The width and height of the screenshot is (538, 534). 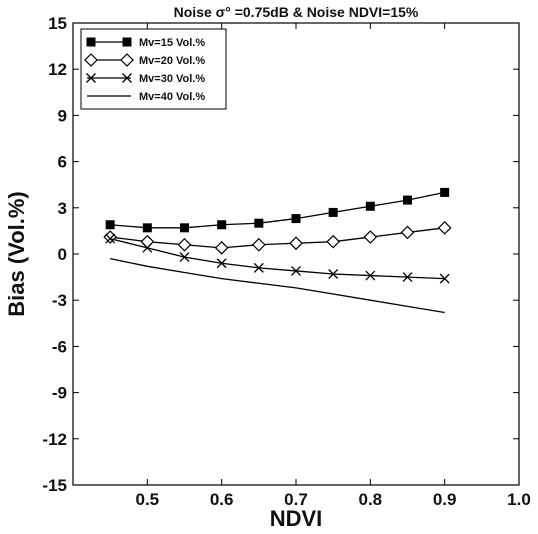 I want to click on legend-label: Mv=20 Vol.%, so click(x=172, y=61).